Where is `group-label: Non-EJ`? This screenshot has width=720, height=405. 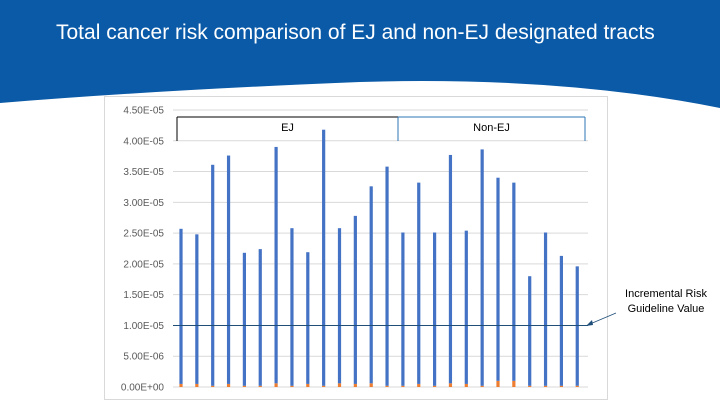
group-label: Non-EJ is located at coordinates (491, 128).